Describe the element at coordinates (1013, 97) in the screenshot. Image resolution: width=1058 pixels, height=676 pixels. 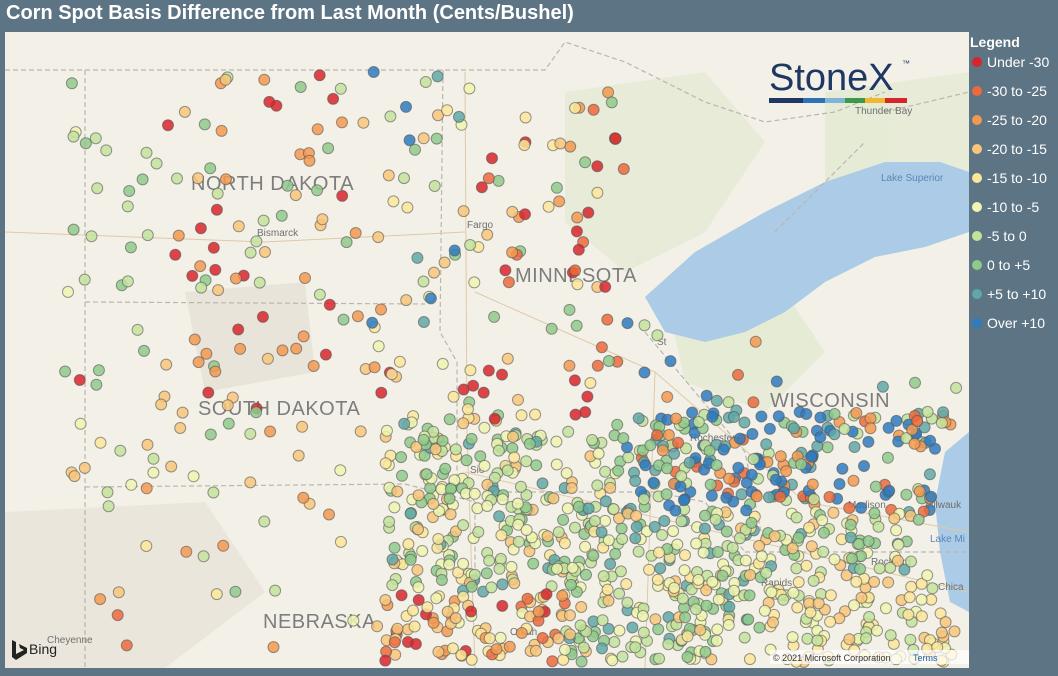
I see `legend-item: -30 to -25` at that location.